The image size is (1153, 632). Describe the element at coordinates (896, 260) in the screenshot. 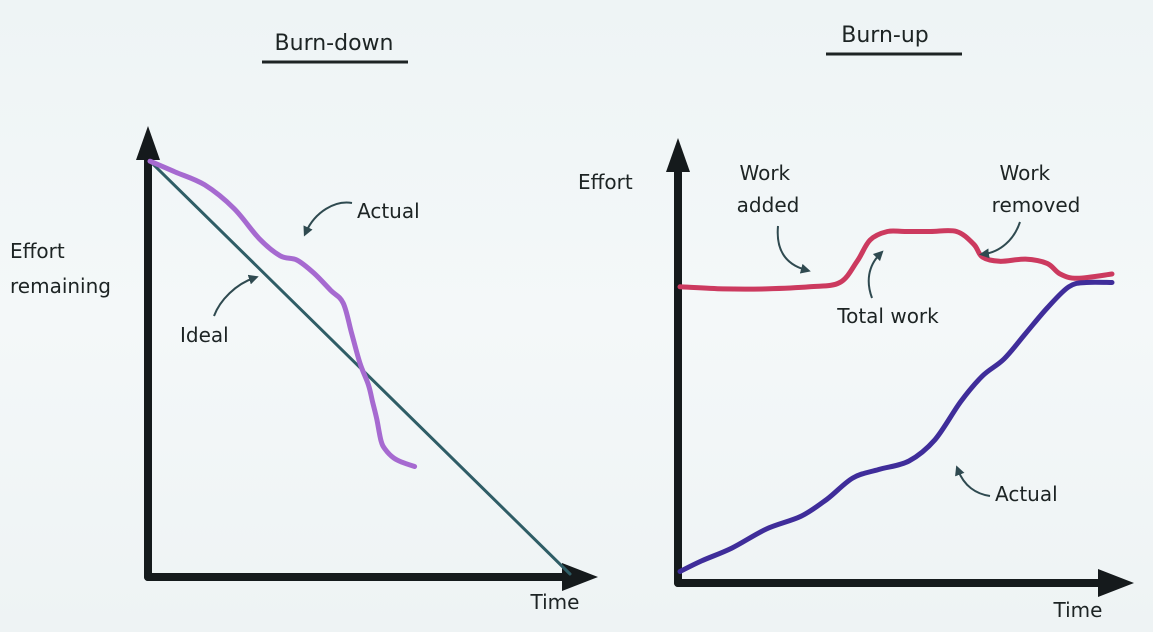

I see `series-total-work-line` at that location.